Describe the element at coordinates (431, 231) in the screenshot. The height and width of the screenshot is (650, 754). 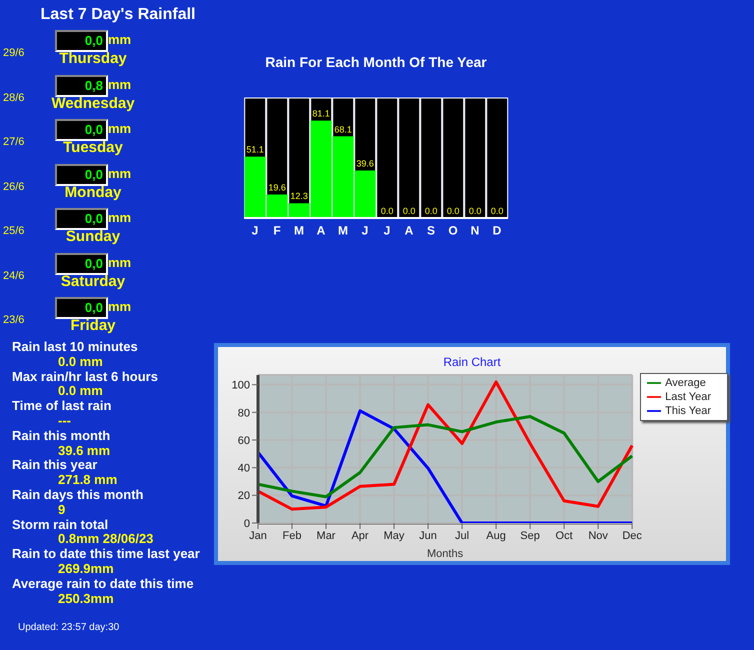
I see `x-tick-label: S` at that location.